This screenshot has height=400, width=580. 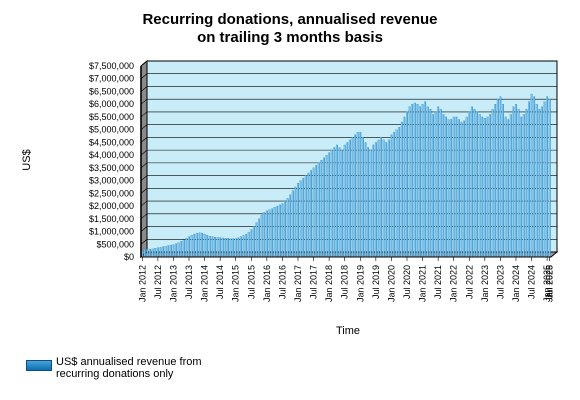 I want to click on y-tick-label: $1,000,000, so click(x=111, y=232).